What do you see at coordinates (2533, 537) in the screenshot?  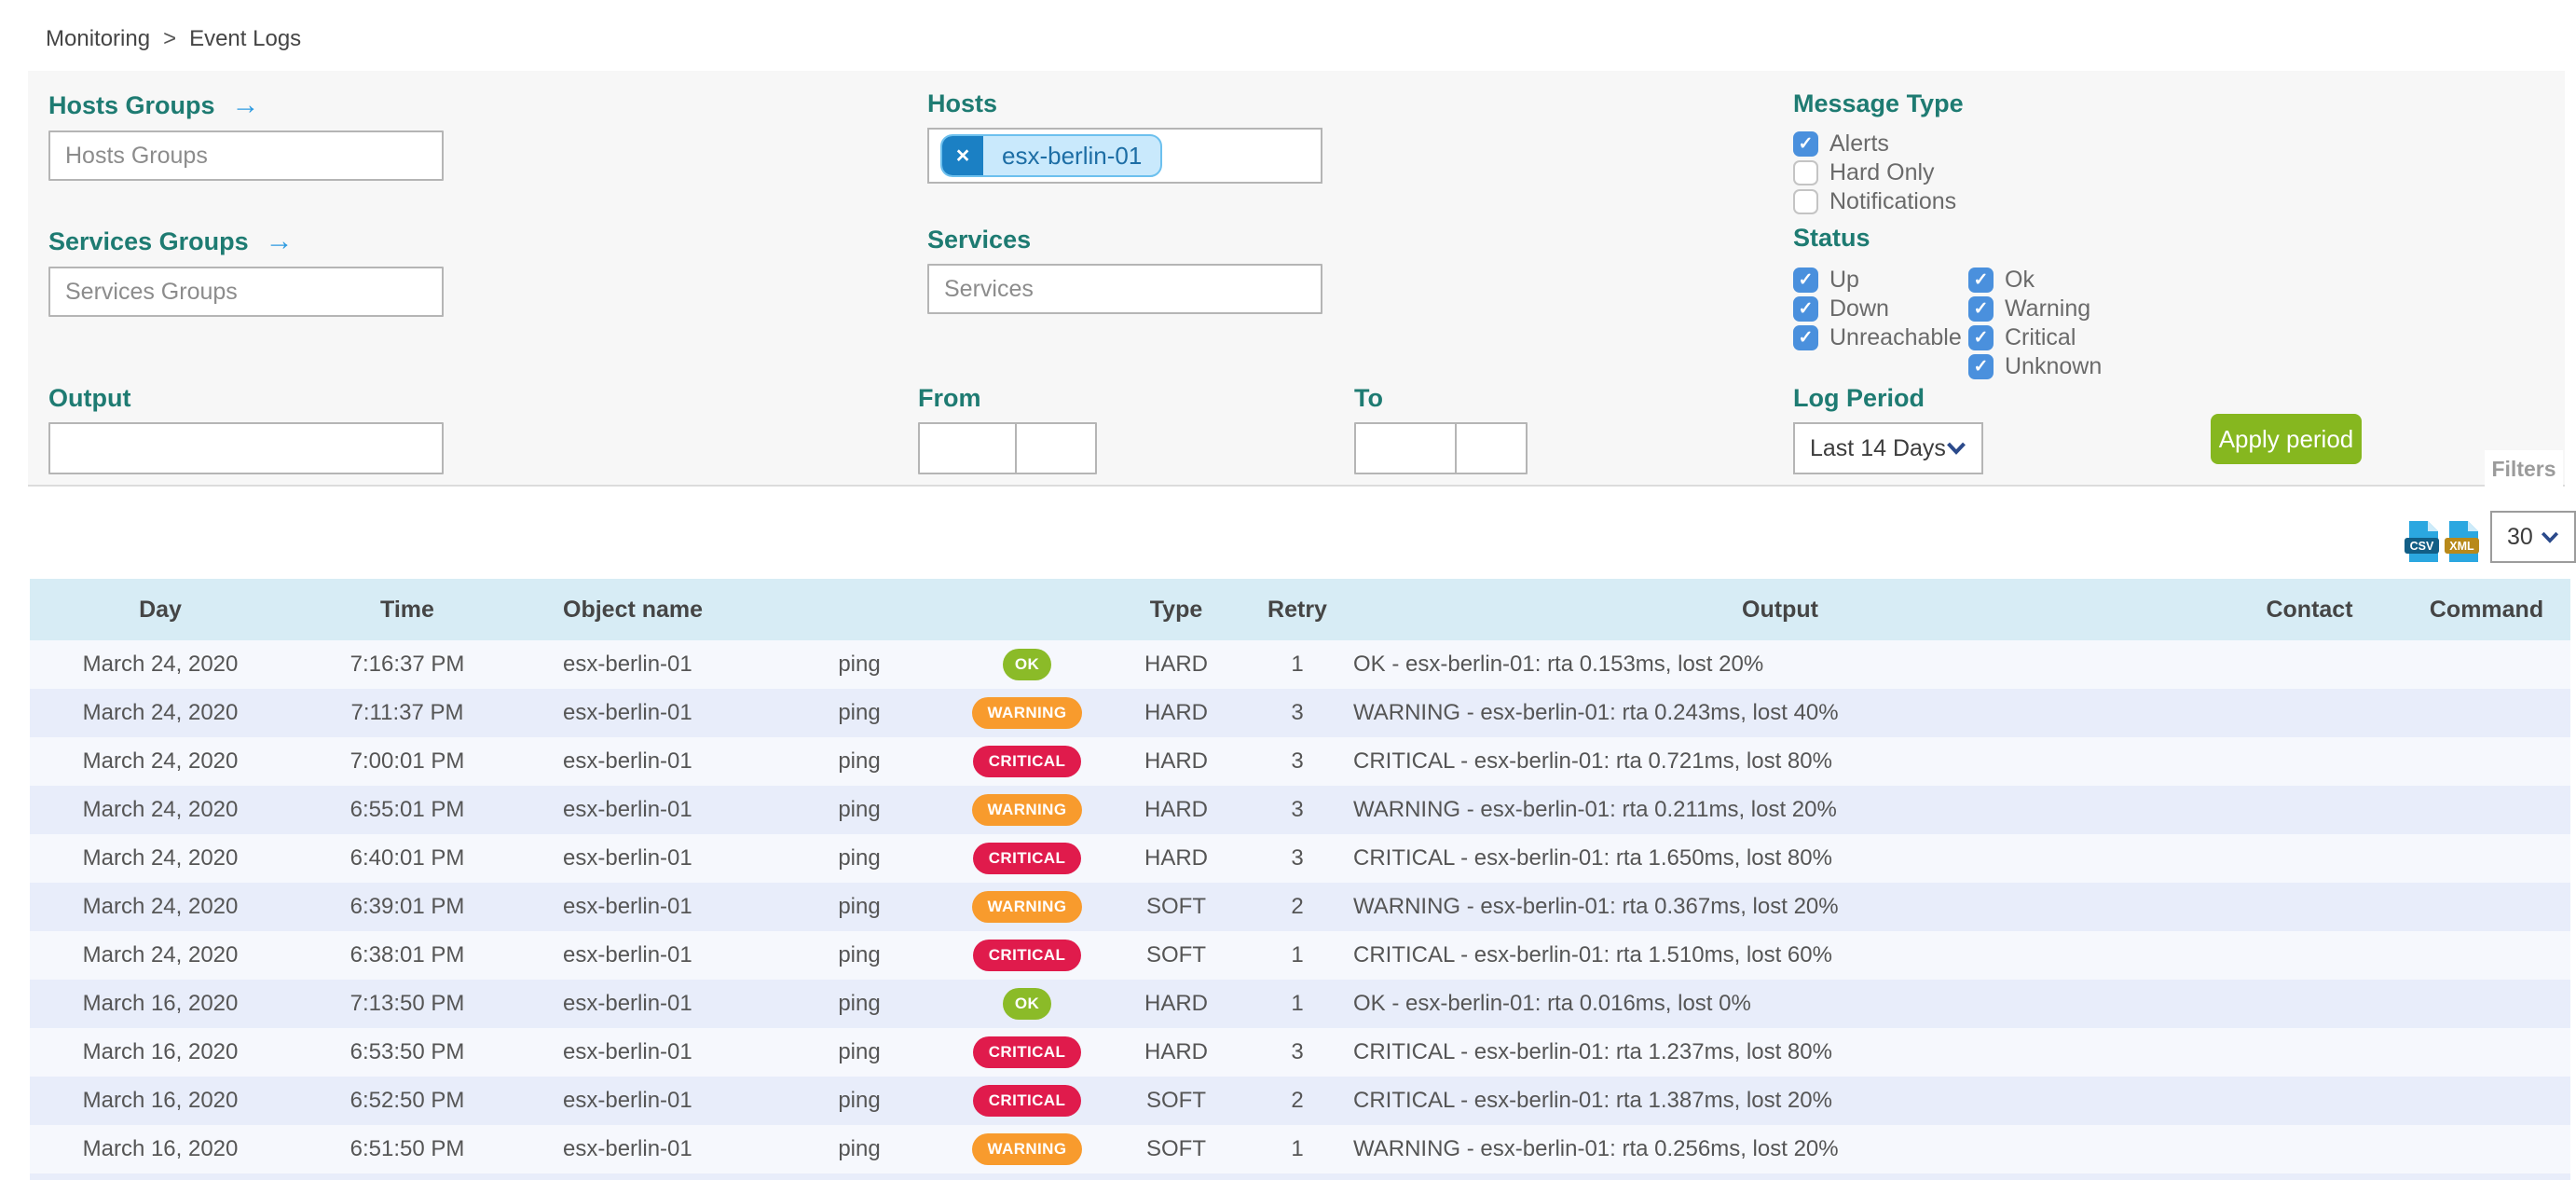 I see `page-size-select: 30` at bounding box center [2533, 537].